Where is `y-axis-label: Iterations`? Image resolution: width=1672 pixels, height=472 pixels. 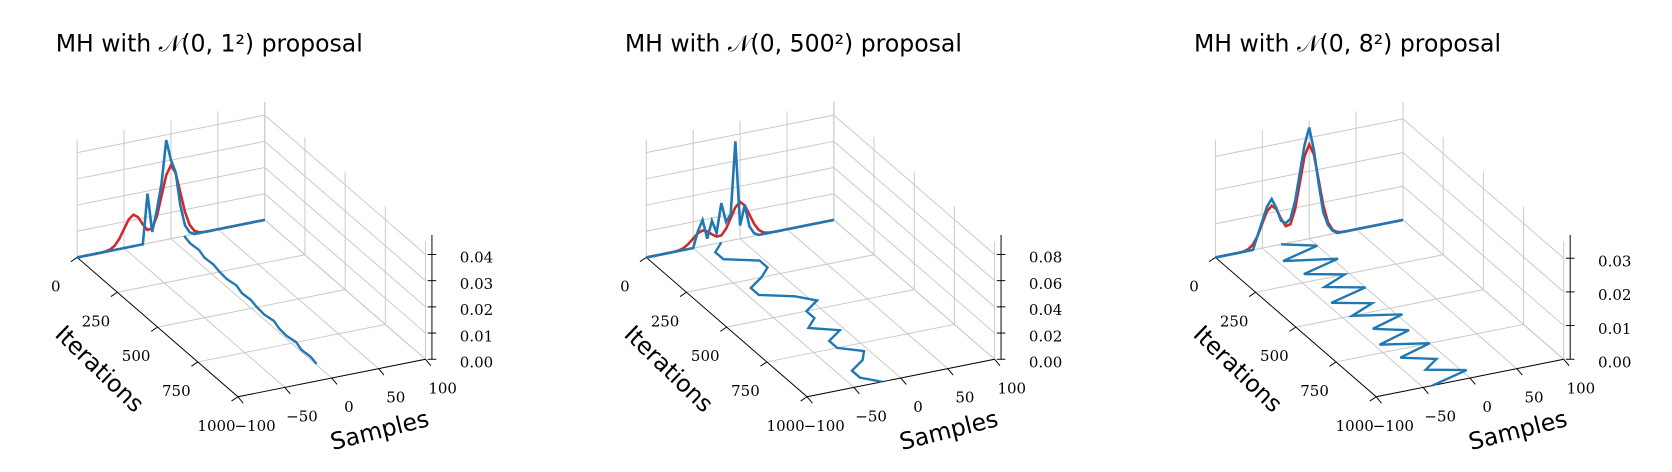 y-axis-label: Iterations is located at coordinates (1238, 369).